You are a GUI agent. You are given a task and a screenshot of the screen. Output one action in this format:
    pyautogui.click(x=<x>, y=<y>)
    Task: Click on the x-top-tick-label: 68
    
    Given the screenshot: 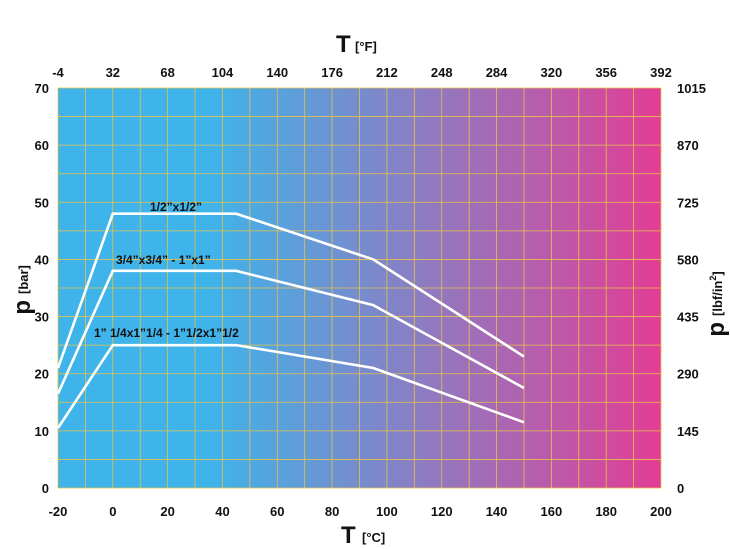 What is the action you would take?
    pyautogui.click(x=167, y=72)
    